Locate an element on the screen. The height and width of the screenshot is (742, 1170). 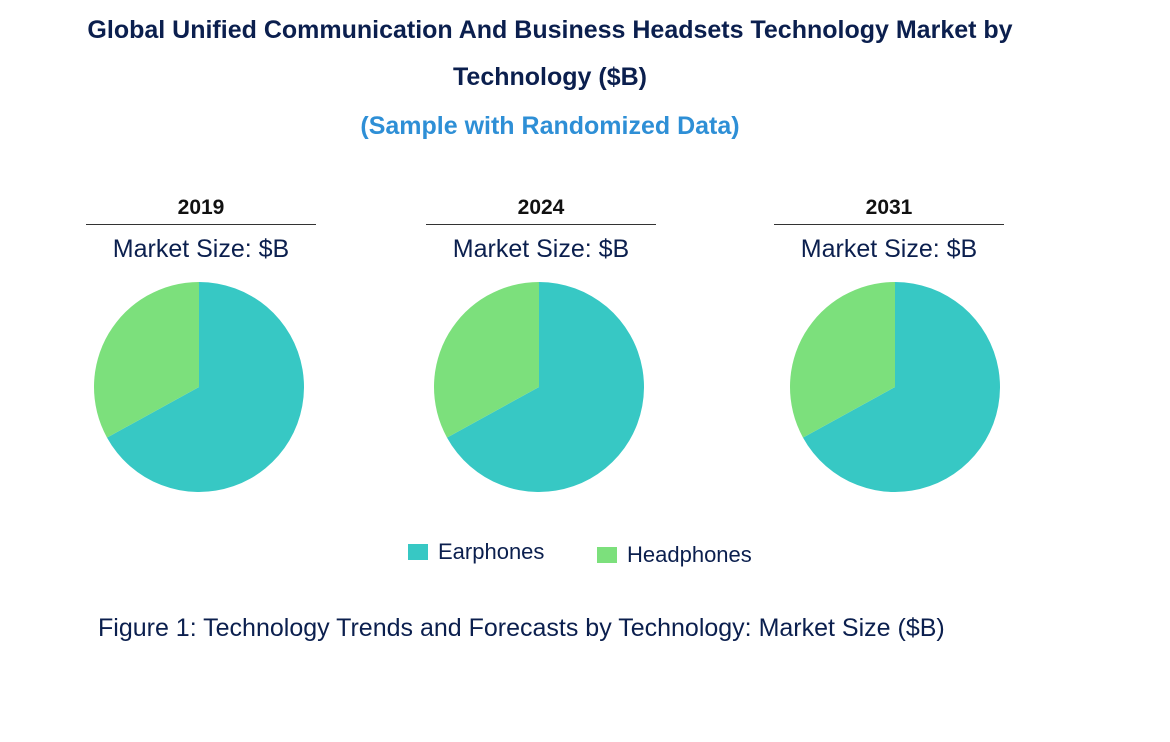
pie-year-label: 2031 is located at coordinates (889, 210).